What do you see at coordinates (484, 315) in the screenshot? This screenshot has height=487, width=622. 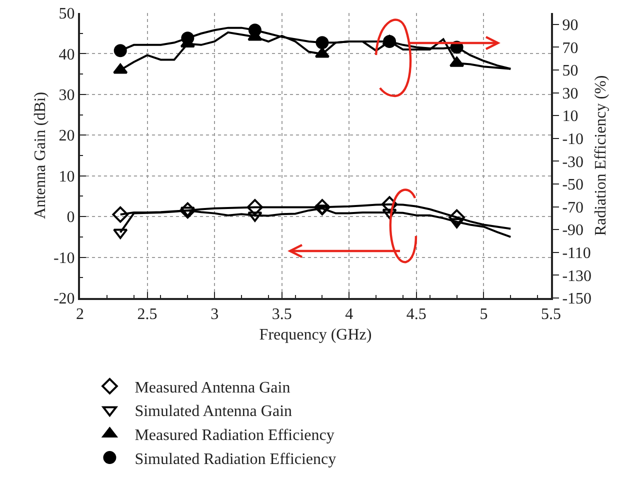 I see `x-tick-label: 5` at bounding box center [484, 315].